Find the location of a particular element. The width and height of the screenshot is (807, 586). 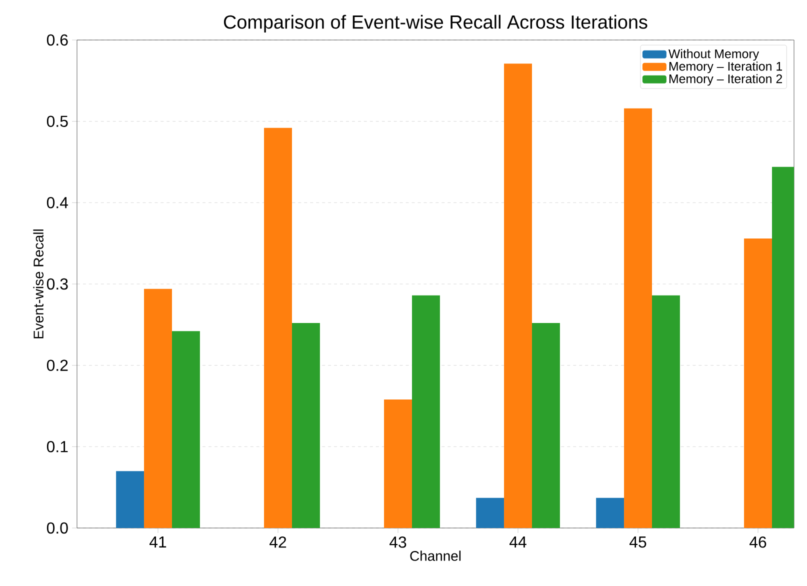

legend-label: Without Memory is located at coordinates (714, 55).